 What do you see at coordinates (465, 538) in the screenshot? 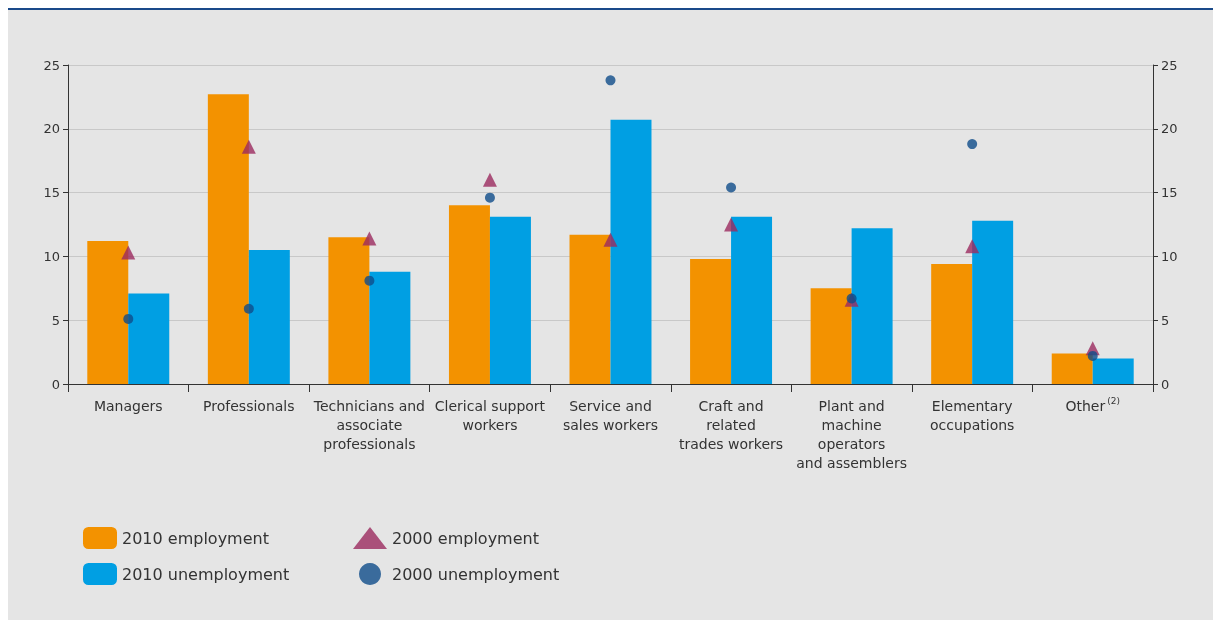
I see `legend-label: 2000 employment` at bounding box center [465, 538].